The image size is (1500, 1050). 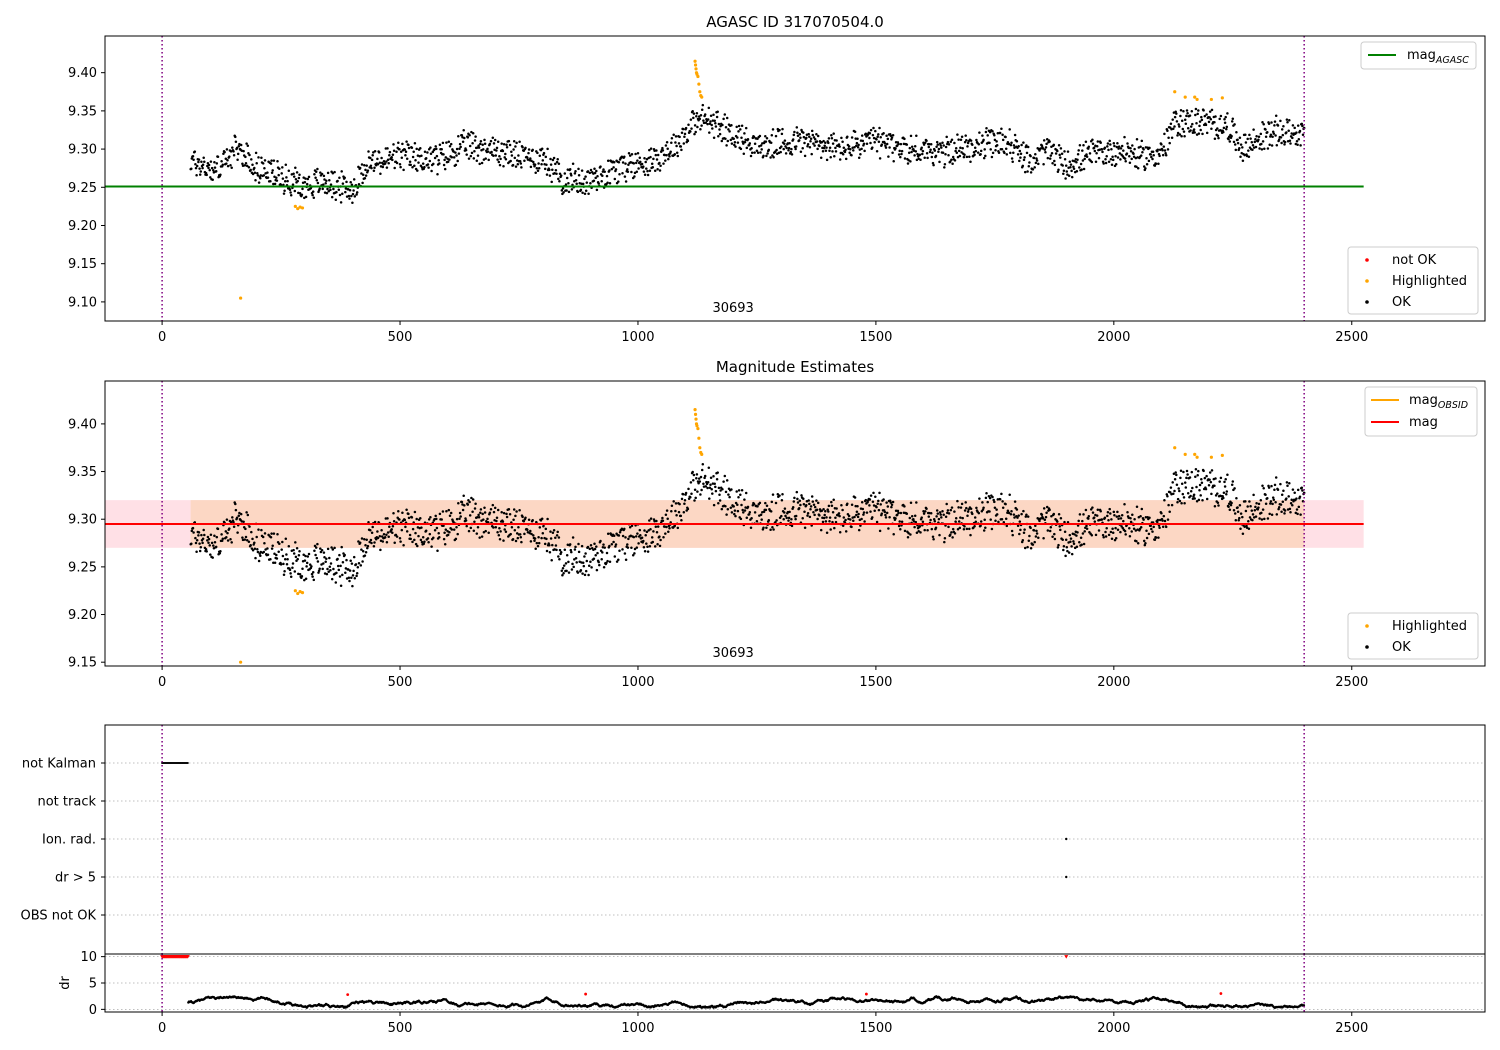 I want to click on panel2-legend-lines: magOBSID mag, so click(x=1421, y=411).